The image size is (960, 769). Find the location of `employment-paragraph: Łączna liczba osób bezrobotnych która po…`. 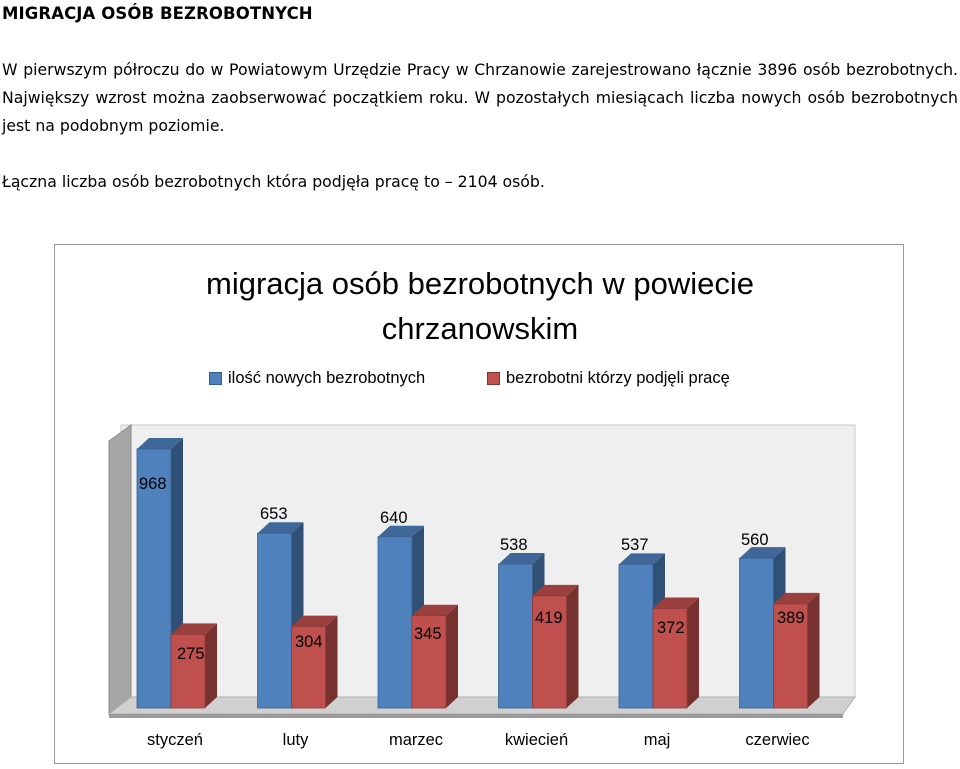

employment-paragraph: Łączna liczba osób bezrobotnych która po… is located at coordinates (273, 181).